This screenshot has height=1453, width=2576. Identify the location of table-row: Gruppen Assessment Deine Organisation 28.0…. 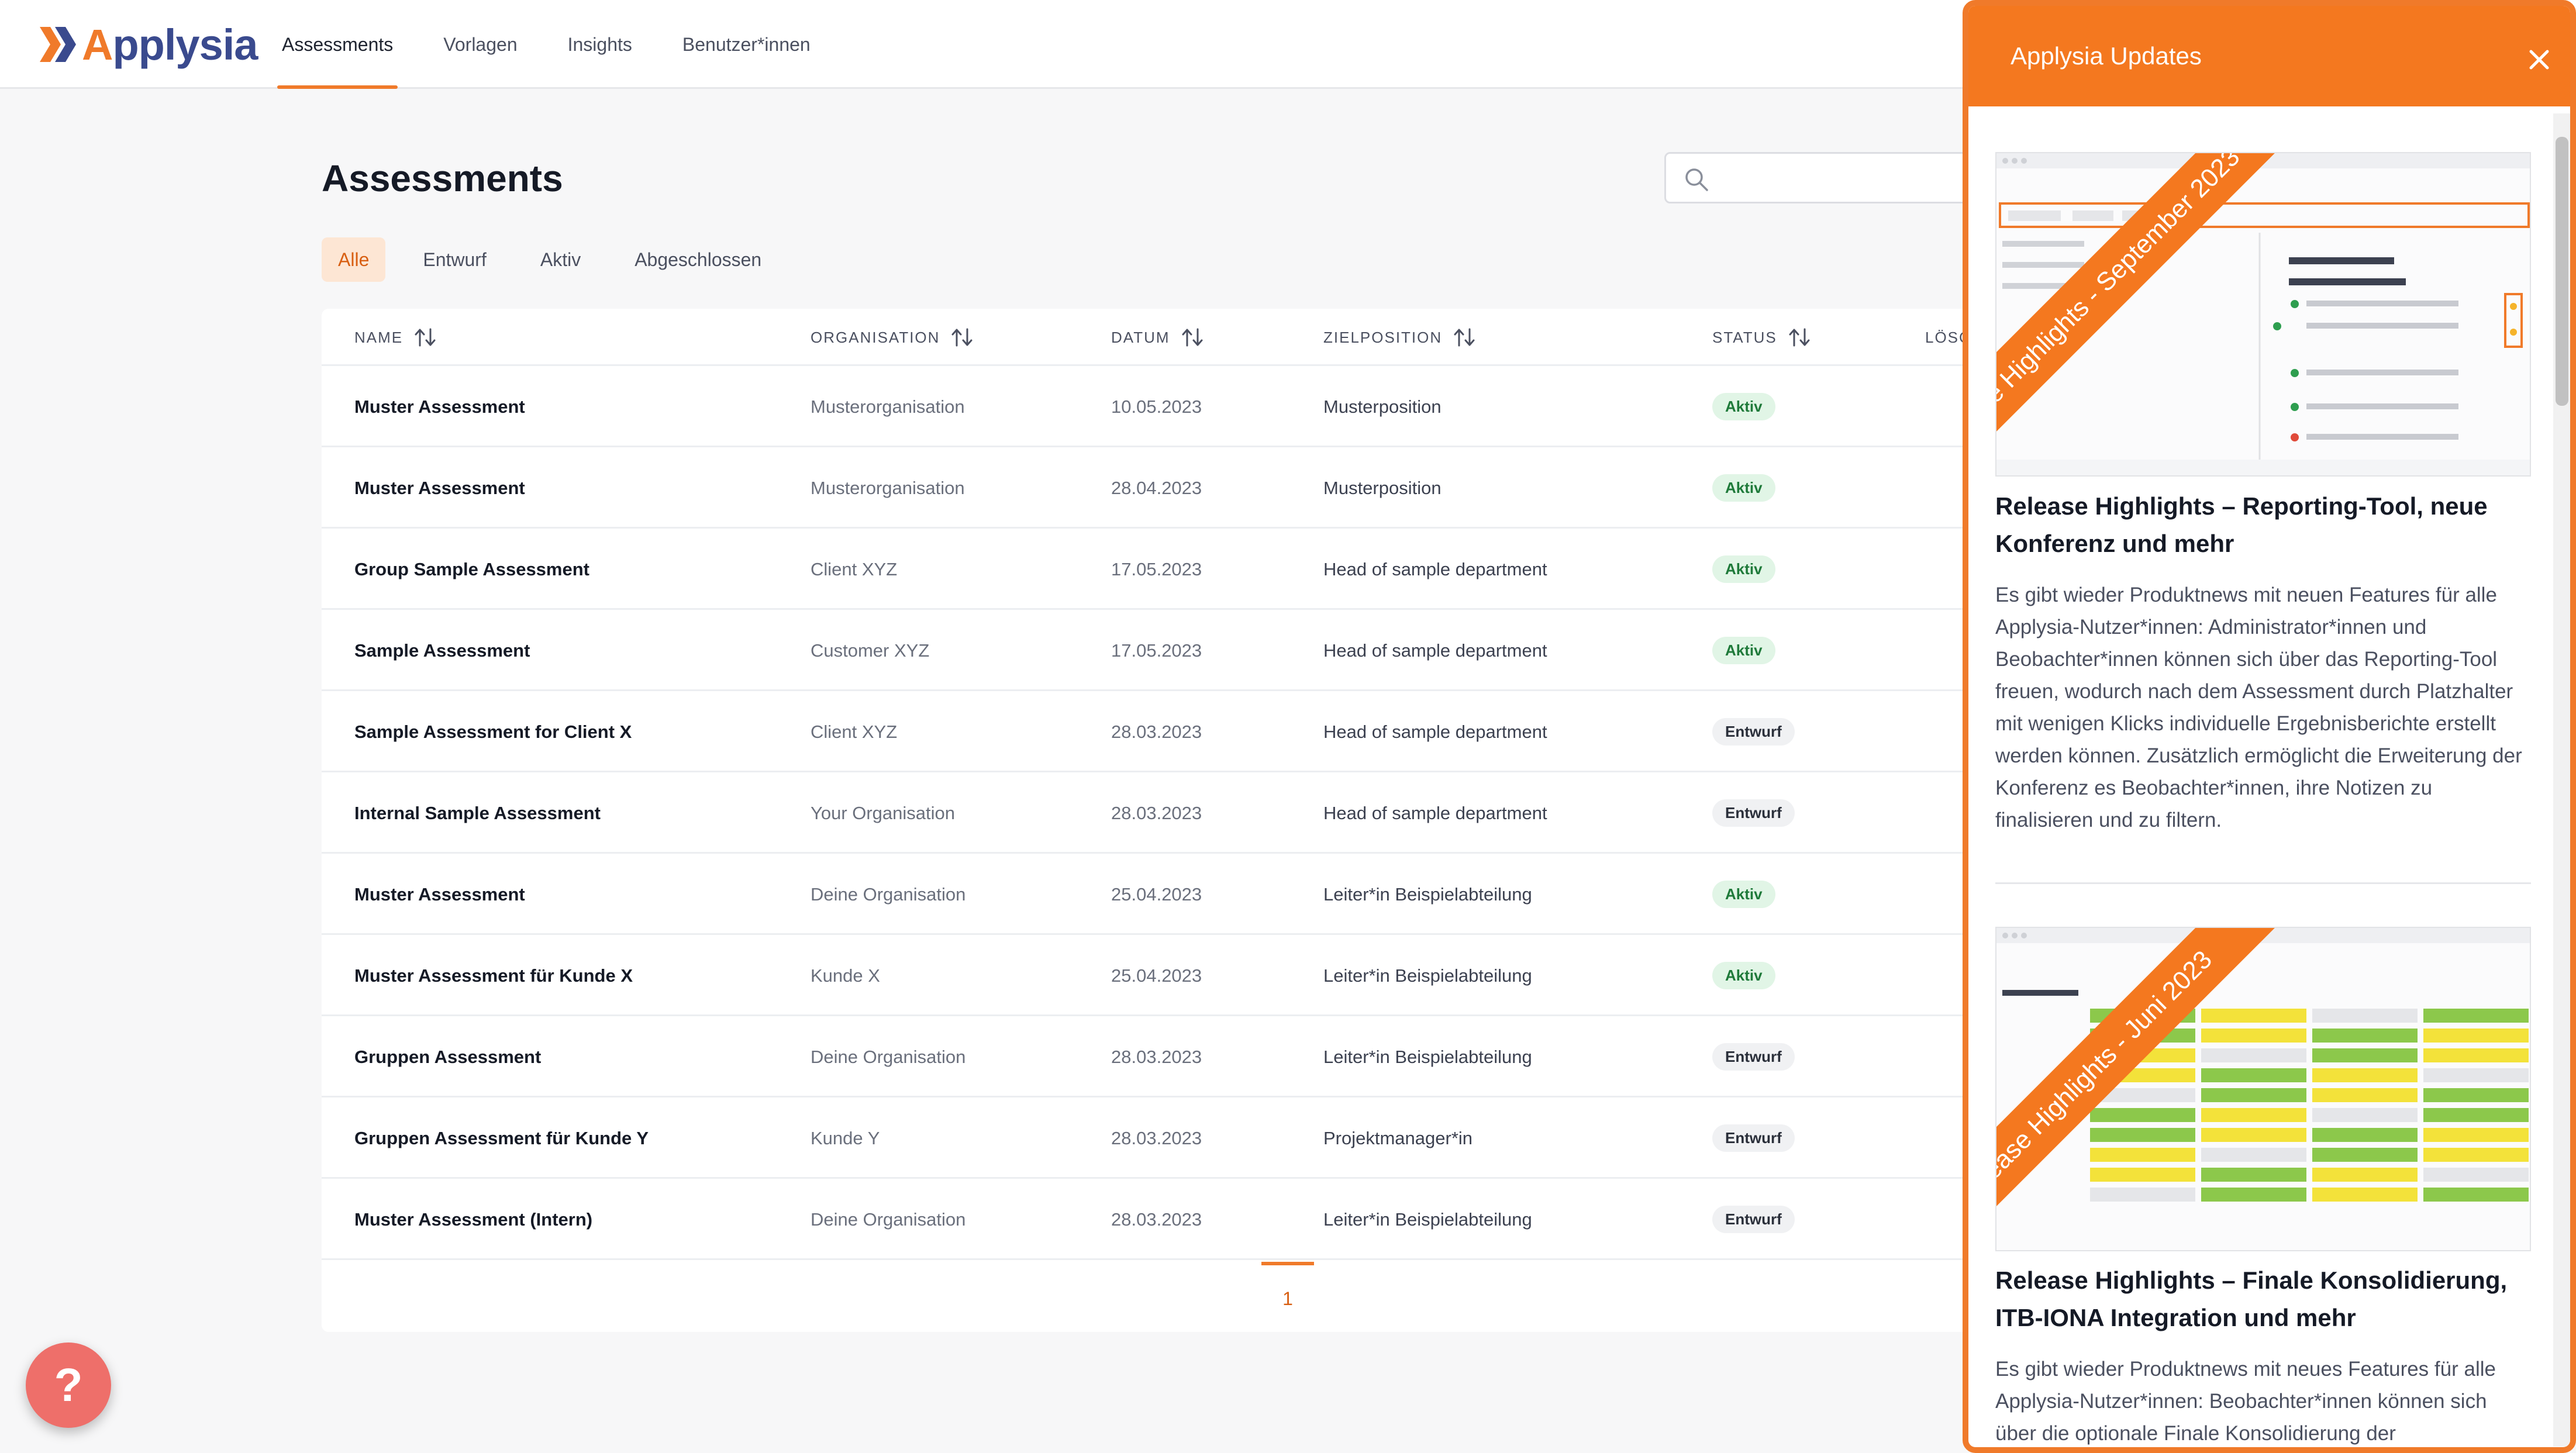
(1150, 1056).